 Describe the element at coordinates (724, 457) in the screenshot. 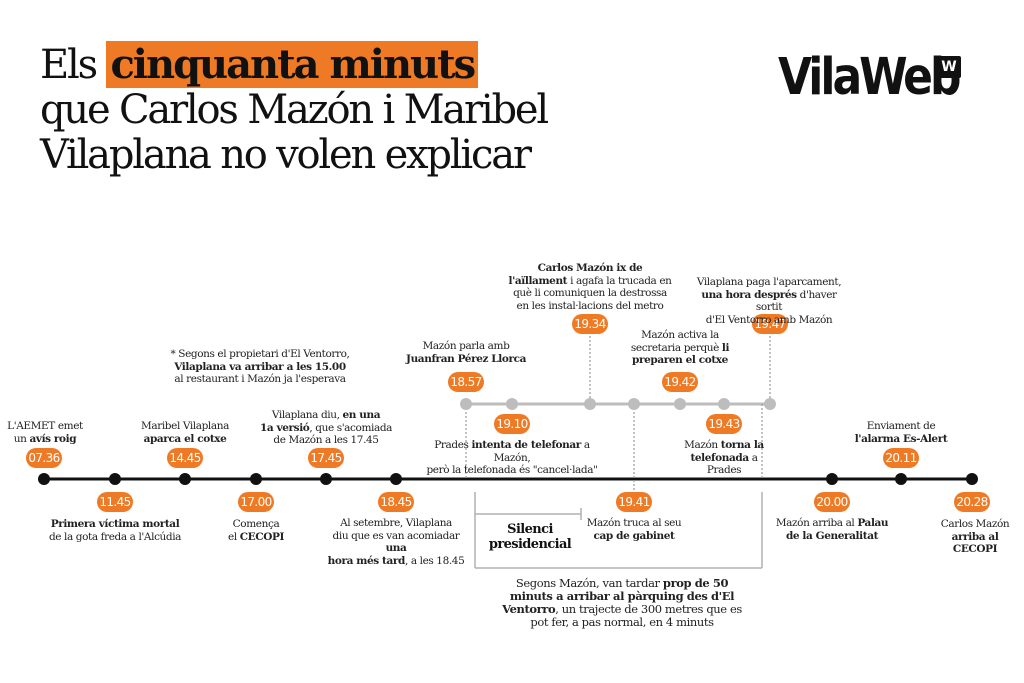

I see `label-1943: Mazón torna la telefonada a Prades` at that location.